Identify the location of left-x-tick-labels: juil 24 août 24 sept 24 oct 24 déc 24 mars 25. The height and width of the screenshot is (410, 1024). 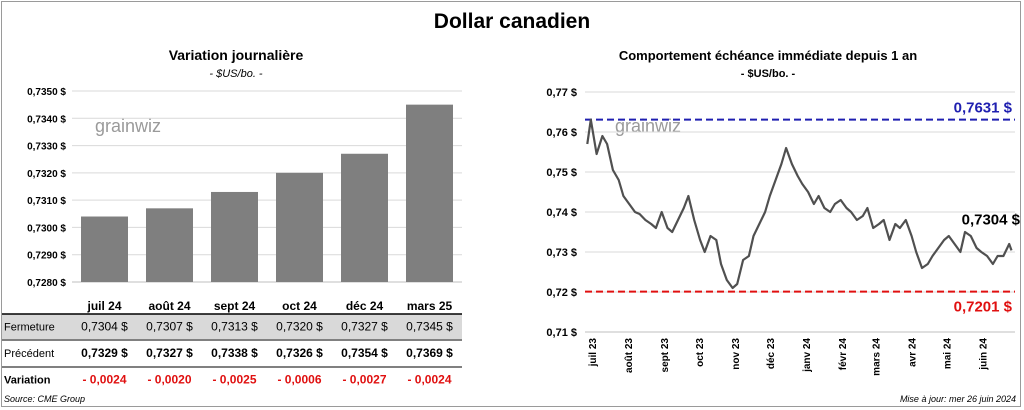
(269, 306).